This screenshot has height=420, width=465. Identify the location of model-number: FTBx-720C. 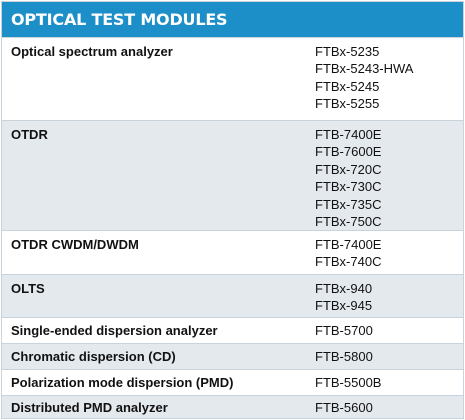
(348, 169).